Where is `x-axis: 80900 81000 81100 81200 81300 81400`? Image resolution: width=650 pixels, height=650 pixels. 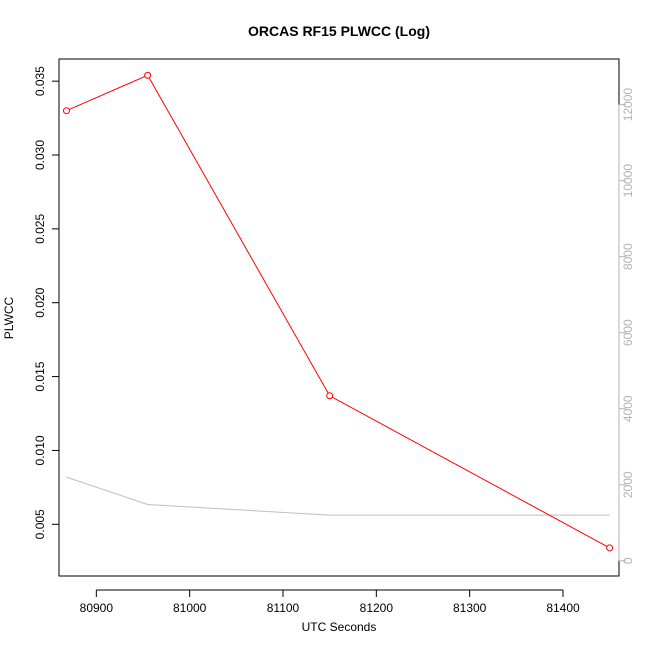
x-axis: 80900 81000 81100 81200 81300 81400 is located at coordinates (330, 602).